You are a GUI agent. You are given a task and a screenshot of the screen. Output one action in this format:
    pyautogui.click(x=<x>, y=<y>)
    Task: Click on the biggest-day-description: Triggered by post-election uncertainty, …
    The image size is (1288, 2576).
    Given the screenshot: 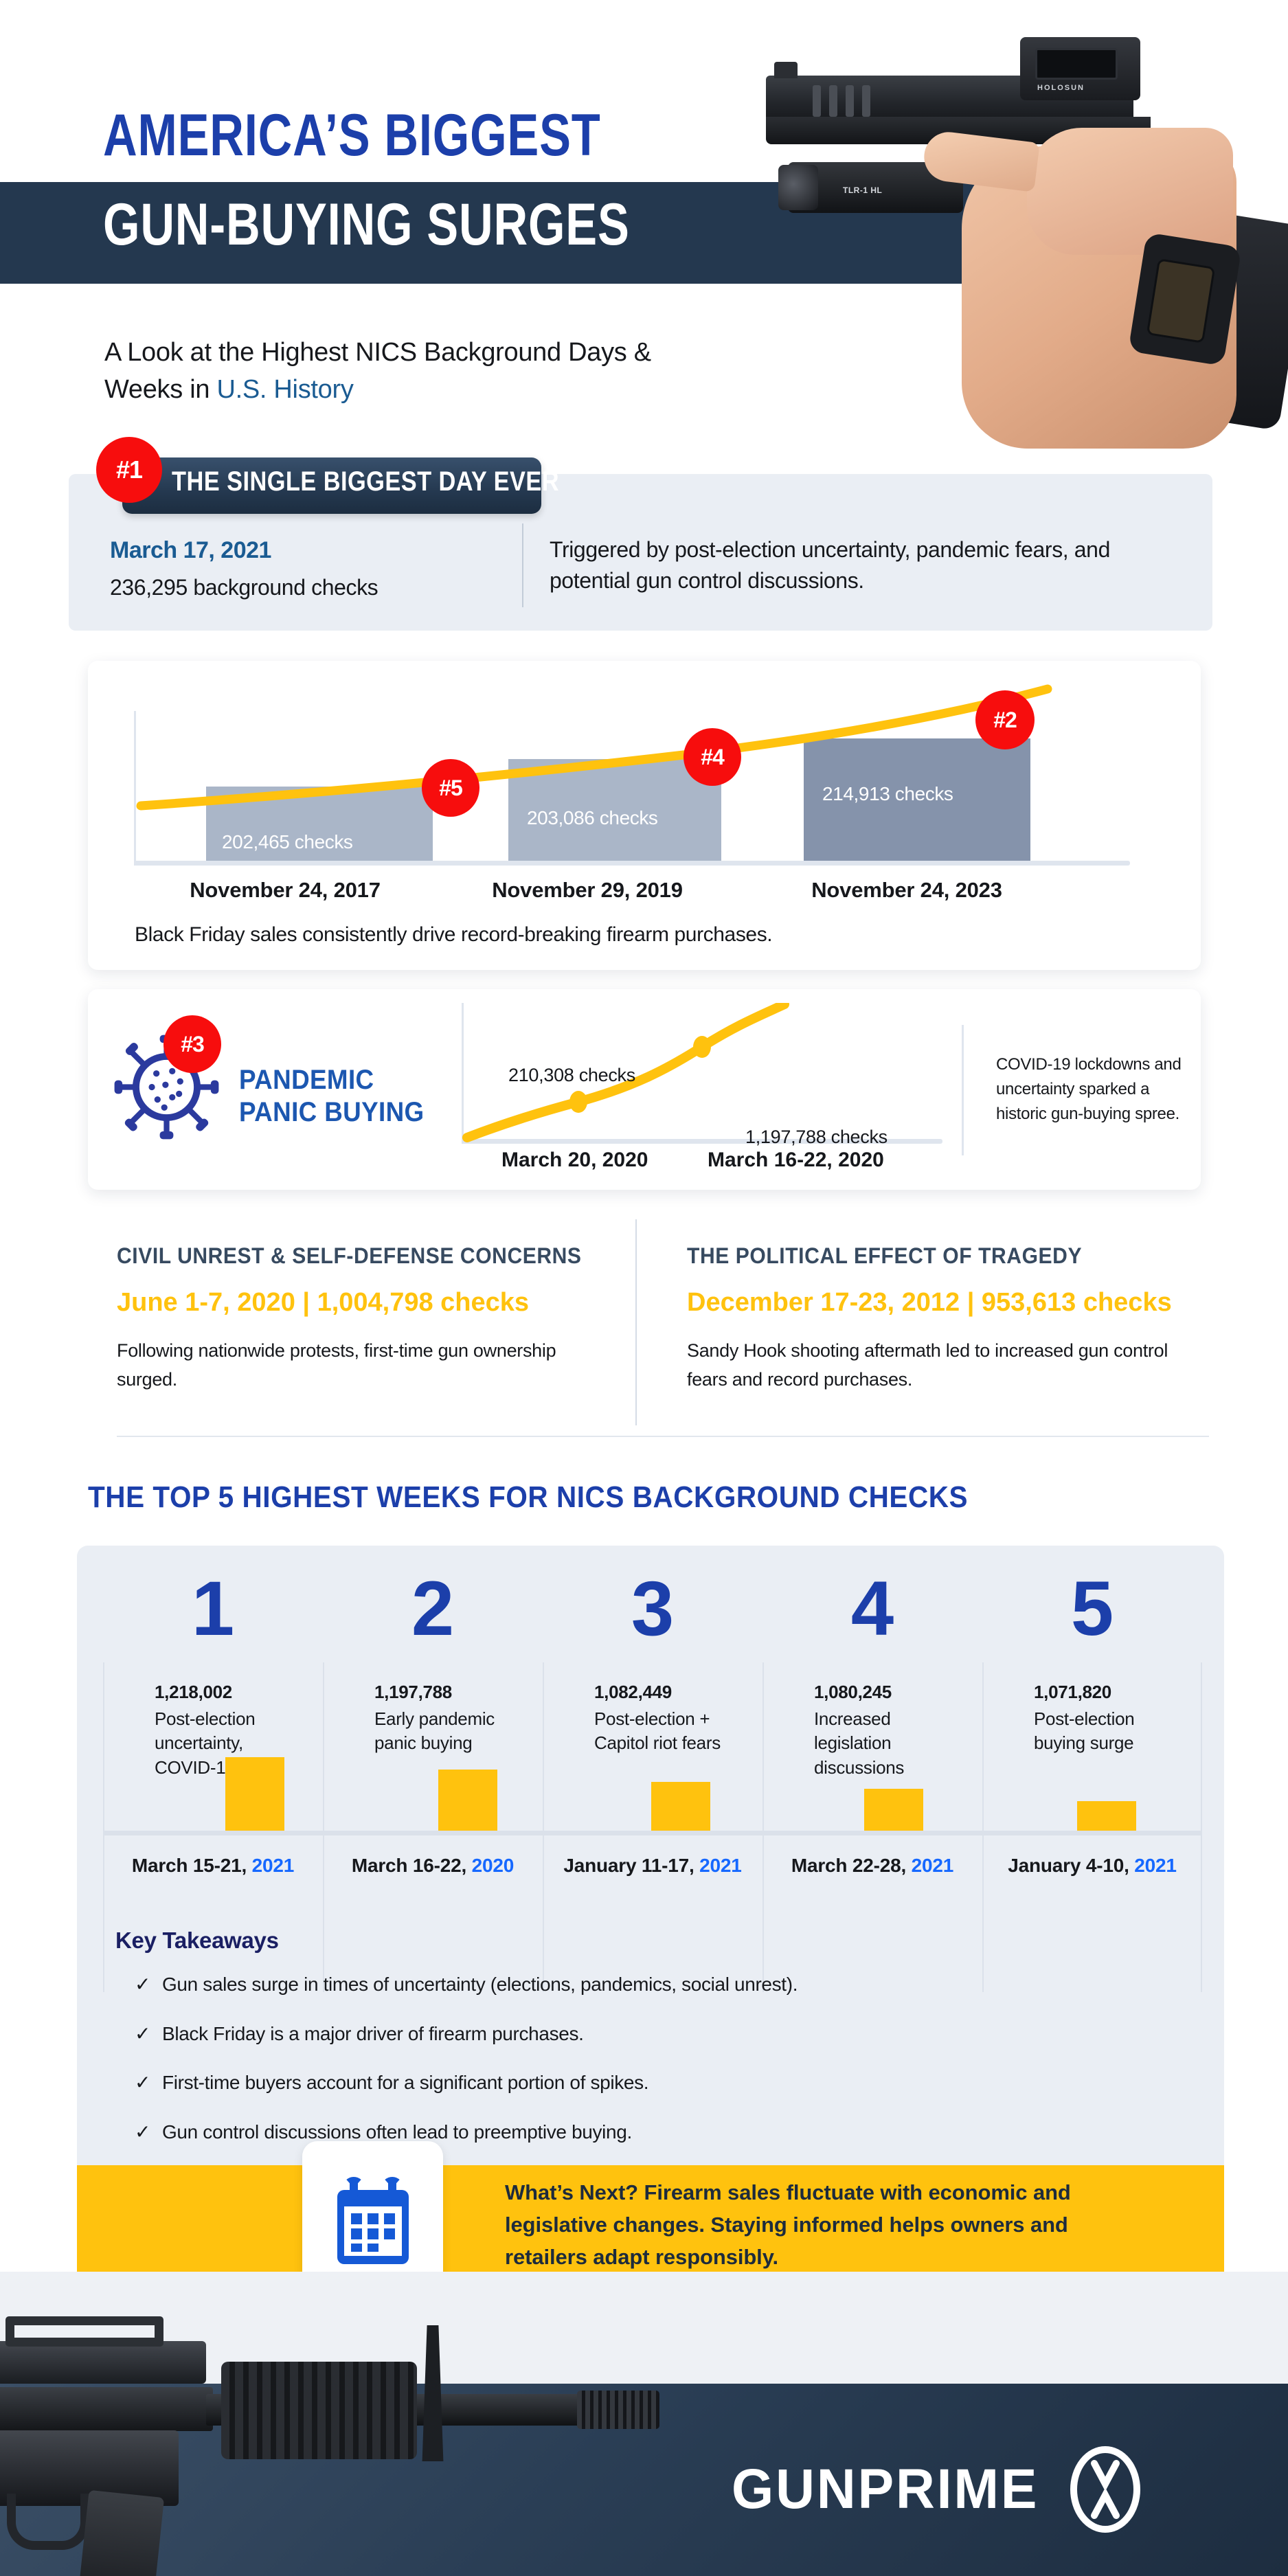 What is the action you would take?
    pyautogui.click(x=830, y=565)
    